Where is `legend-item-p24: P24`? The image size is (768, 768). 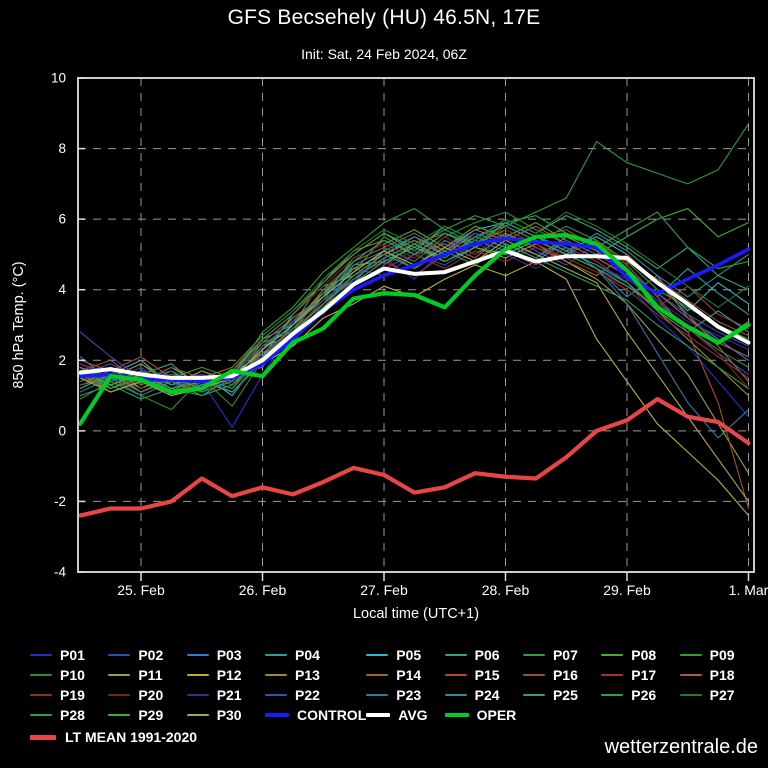
legend-item-p24: P24 is located at coordinates (483, 695).